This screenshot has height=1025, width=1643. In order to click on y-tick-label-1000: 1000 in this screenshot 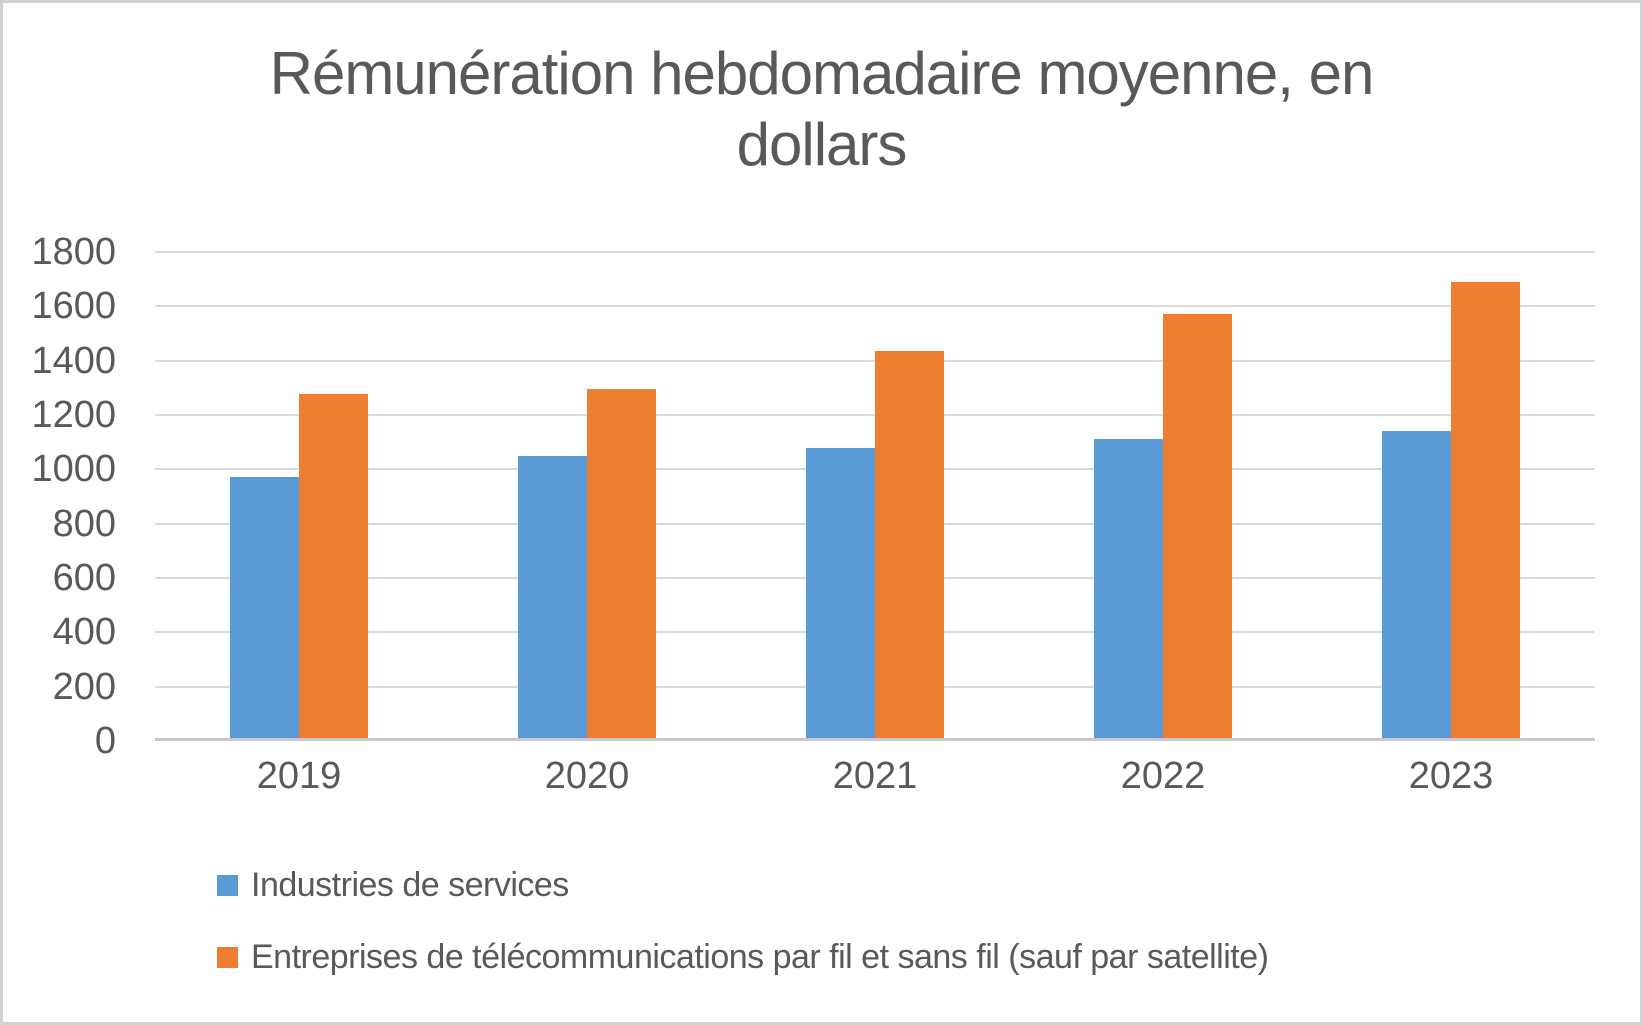, I will do `click(73, 469)`.